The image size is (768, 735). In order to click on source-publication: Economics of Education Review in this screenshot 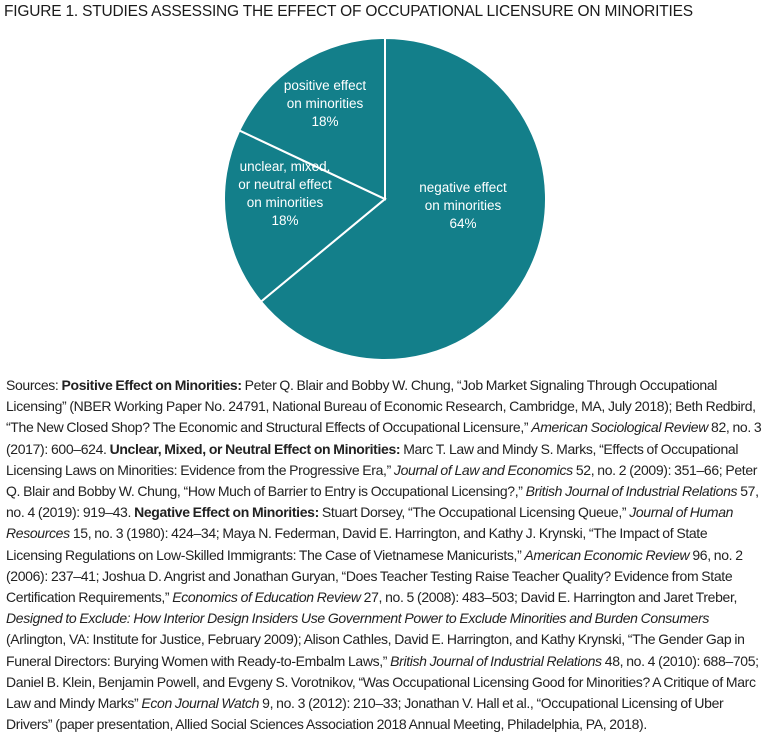, I will do `click(266, 597)`.